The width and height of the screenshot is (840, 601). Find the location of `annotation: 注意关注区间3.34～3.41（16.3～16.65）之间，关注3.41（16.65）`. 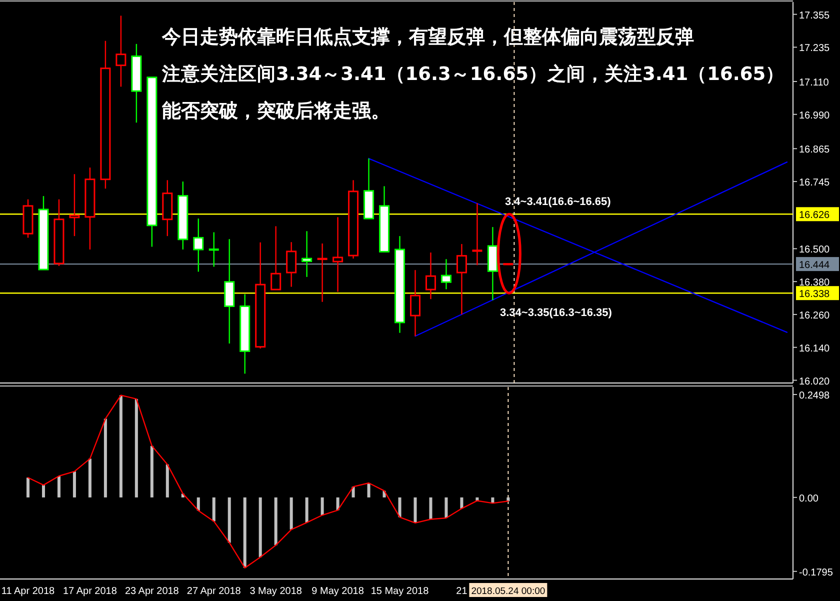

annotation: 注意关注区间3.34～3.41（16.3～16.65）之间，关注3.41（16.65） is located at coordinates (473, 74).